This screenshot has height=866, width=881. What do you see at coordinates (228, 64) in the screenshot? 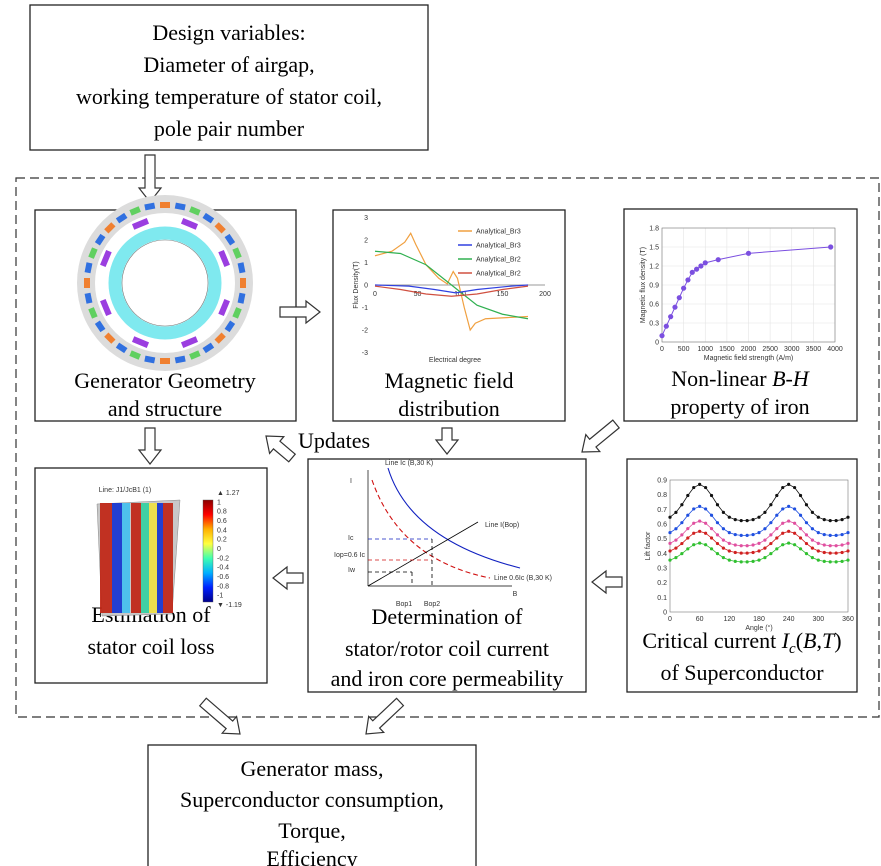
I see `box-text: Diameter of airgap,` at bounding box center [228, 64].